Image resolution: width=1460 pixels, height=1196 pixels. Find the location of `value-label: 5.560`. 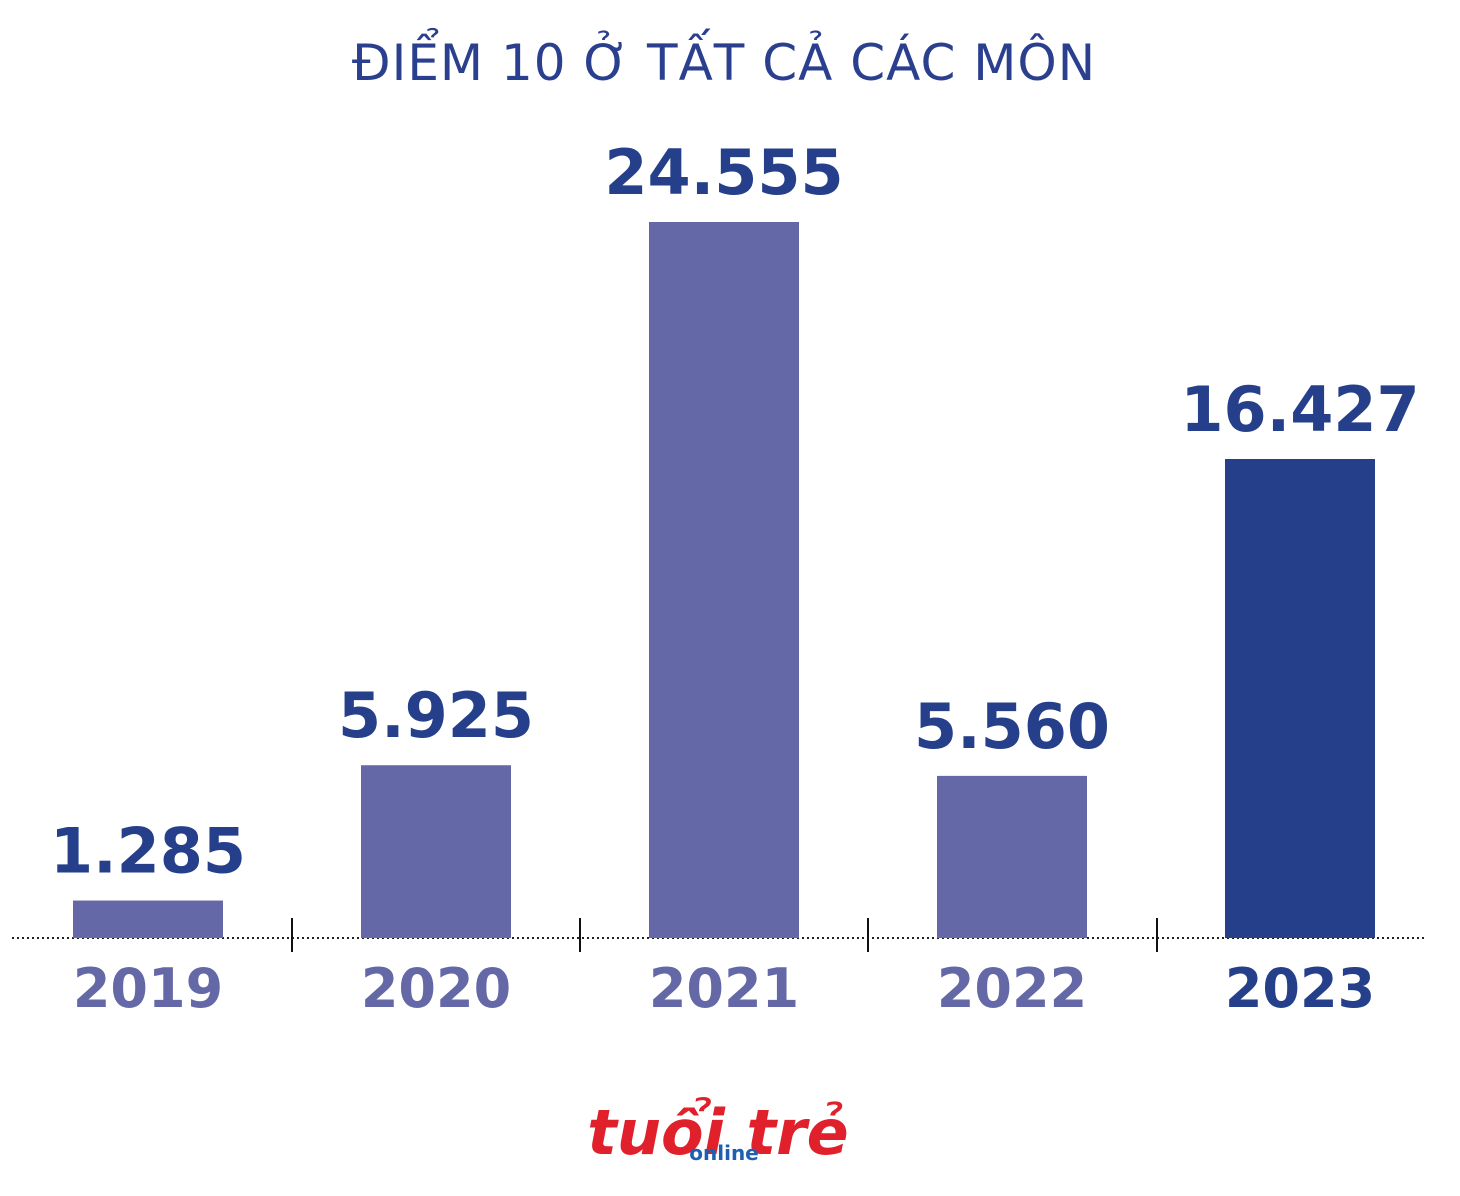

value-label: 5.560 is located at coordinates (1012, 726).